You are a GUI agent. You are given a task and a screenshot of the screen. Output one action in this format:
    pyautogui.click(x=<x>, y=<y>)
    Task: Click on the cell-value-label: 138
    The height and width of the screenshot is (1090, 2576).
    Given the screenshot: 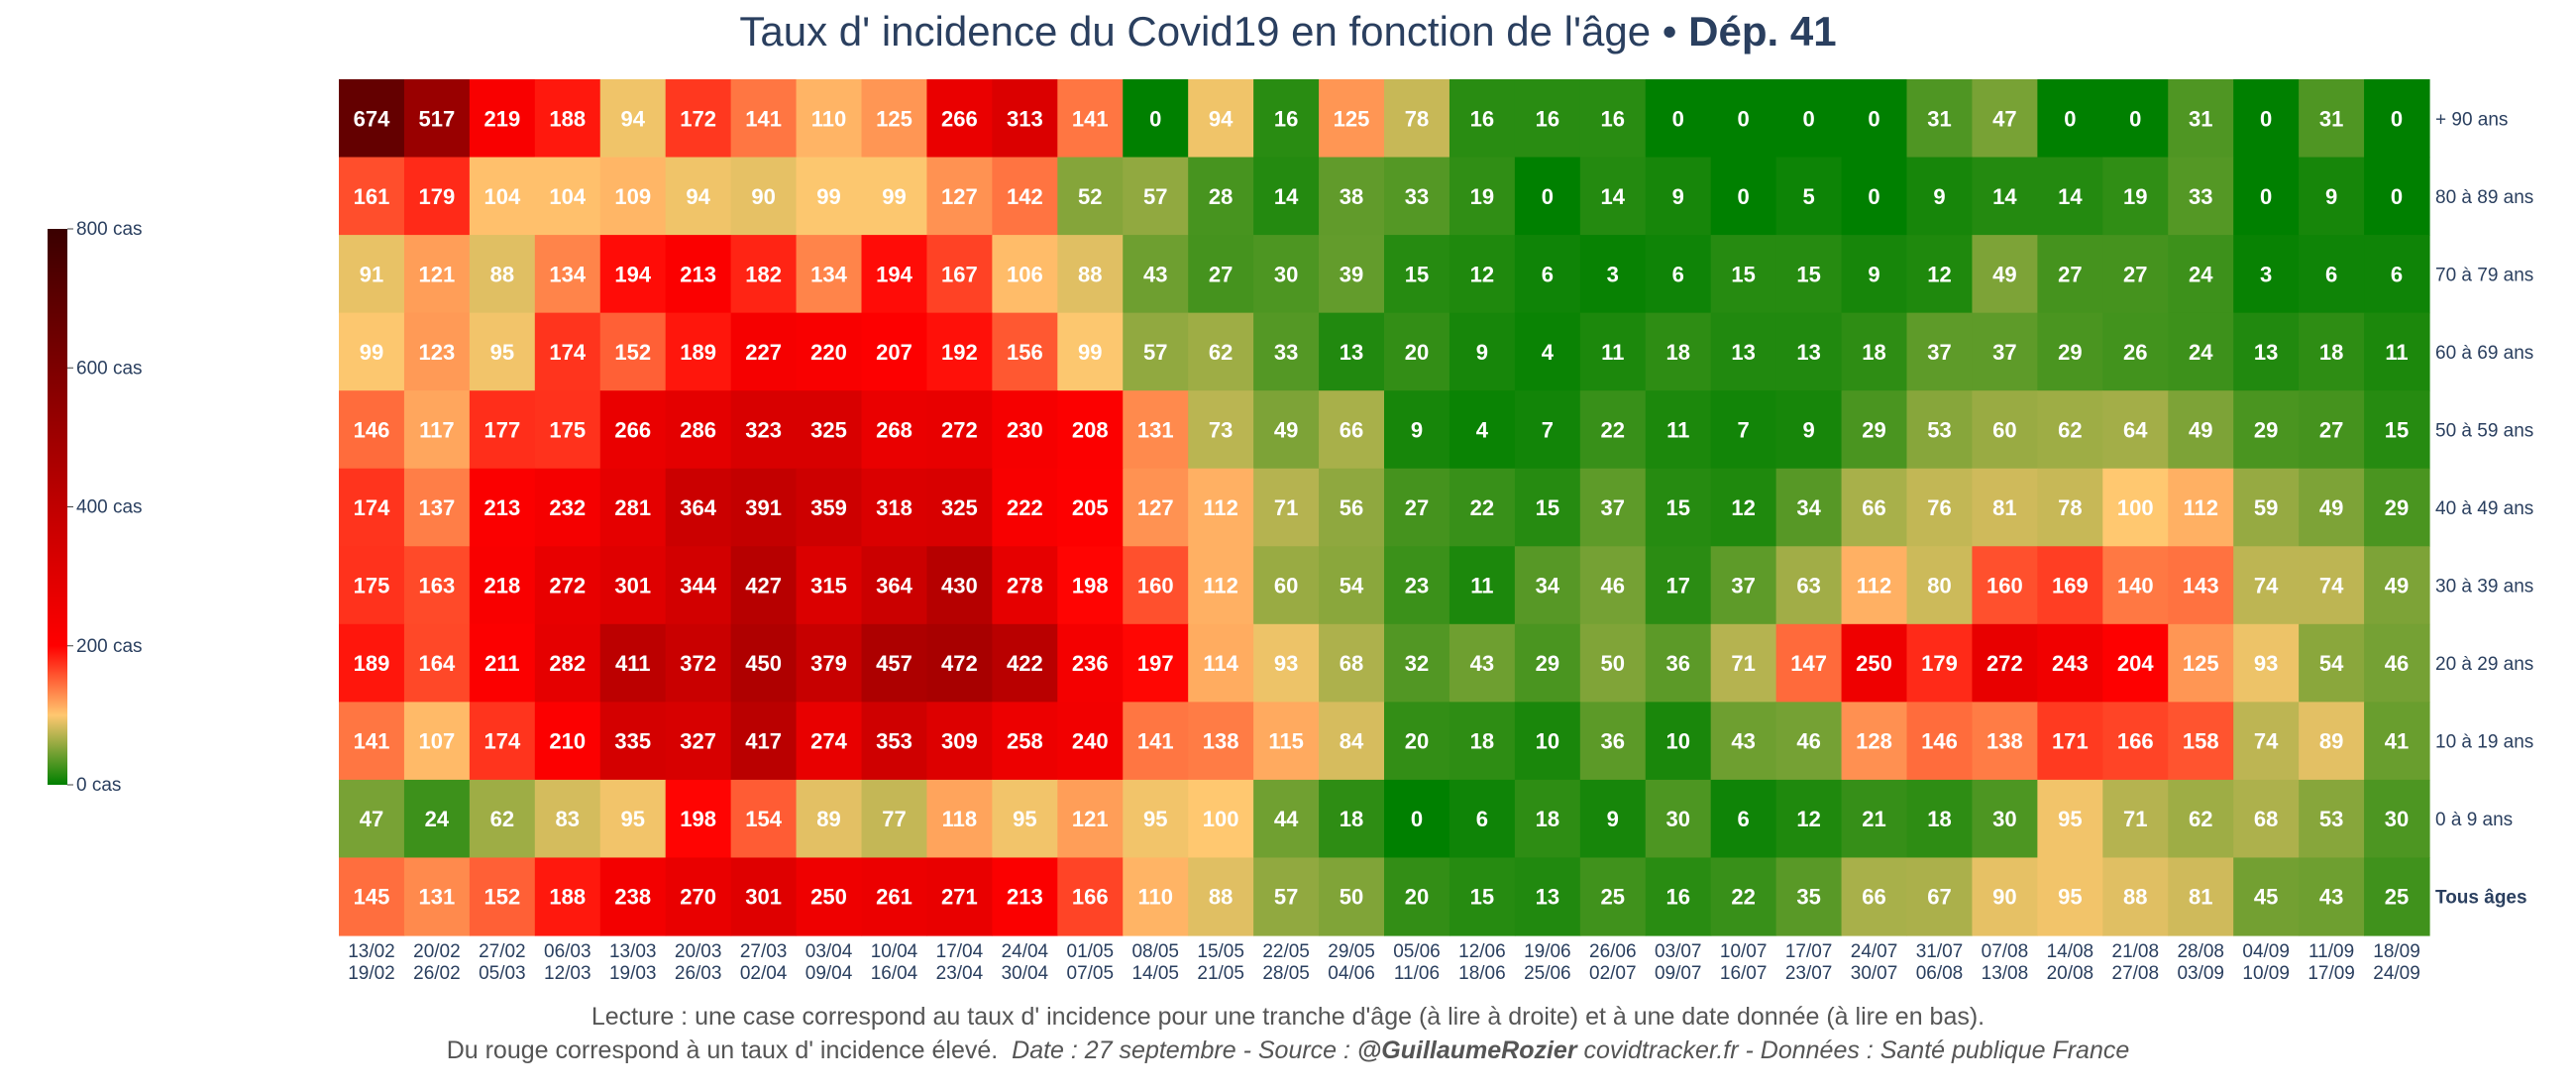 What is the action you would take?
    pyautogui.click(x=2004, y=741)
    